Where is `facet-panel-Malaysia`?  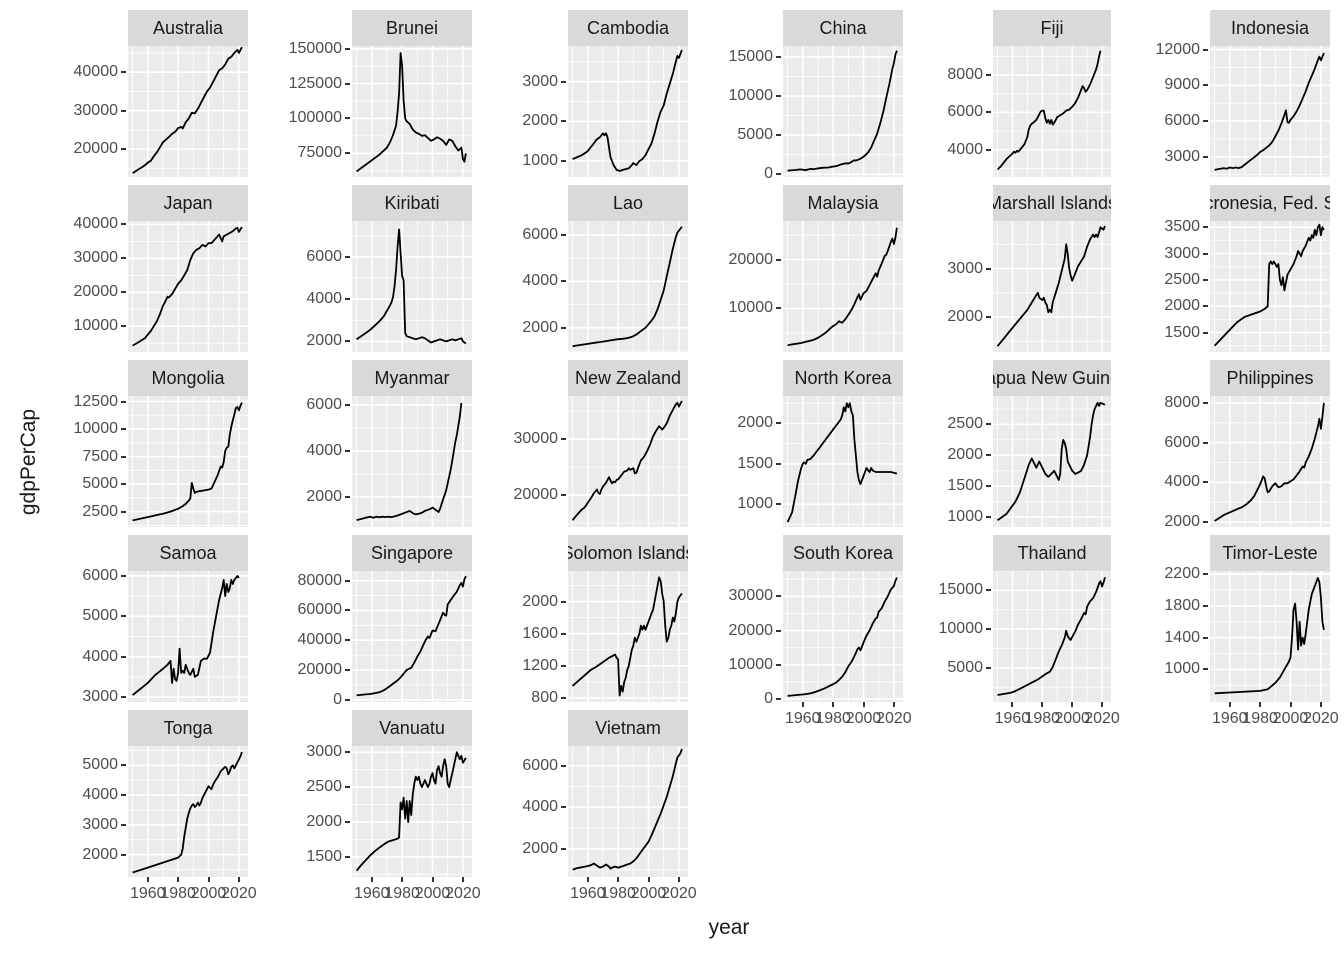
facet-panel-Malaysia is located at coordinates (843, 286).